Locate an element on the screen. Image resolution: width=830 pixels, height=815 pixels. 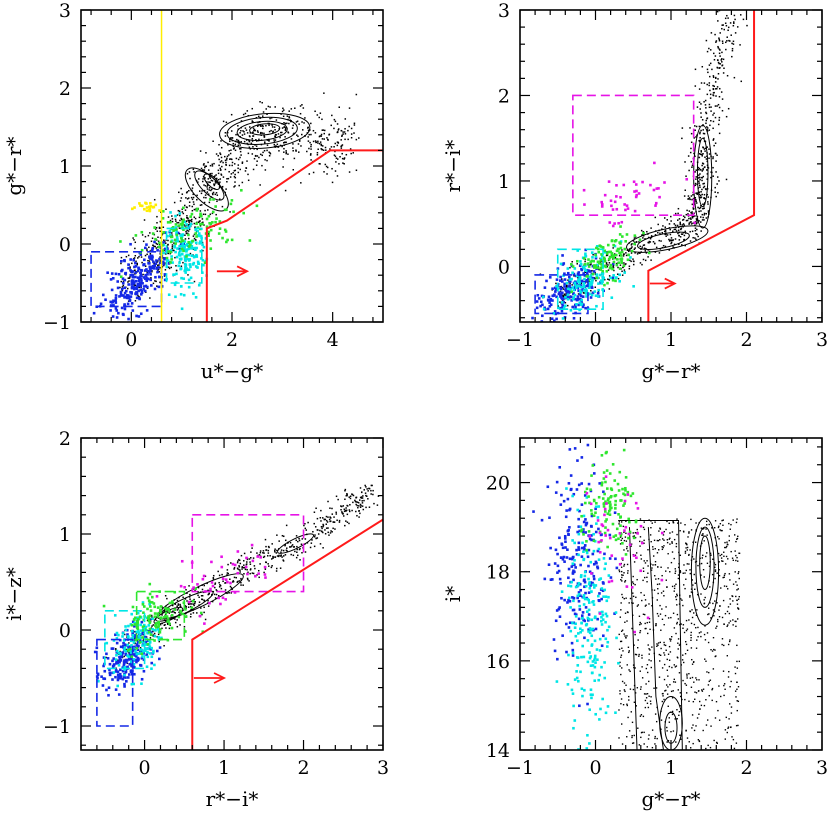
y-tick-label: 0 is located at coordinates (504, 267).